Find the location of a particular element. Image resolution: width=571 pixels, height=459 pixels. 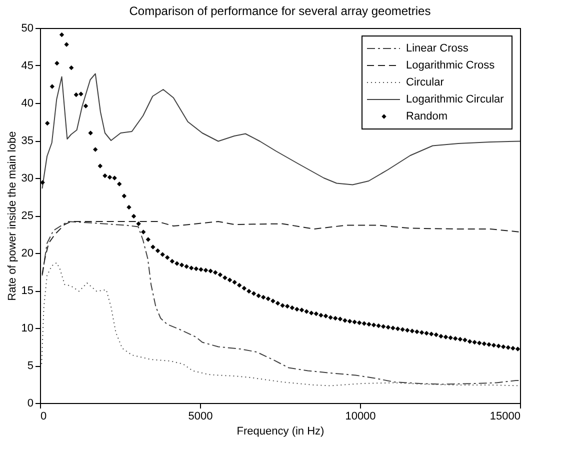

y-tick-label: 25 is located at coordinates (27, 216).